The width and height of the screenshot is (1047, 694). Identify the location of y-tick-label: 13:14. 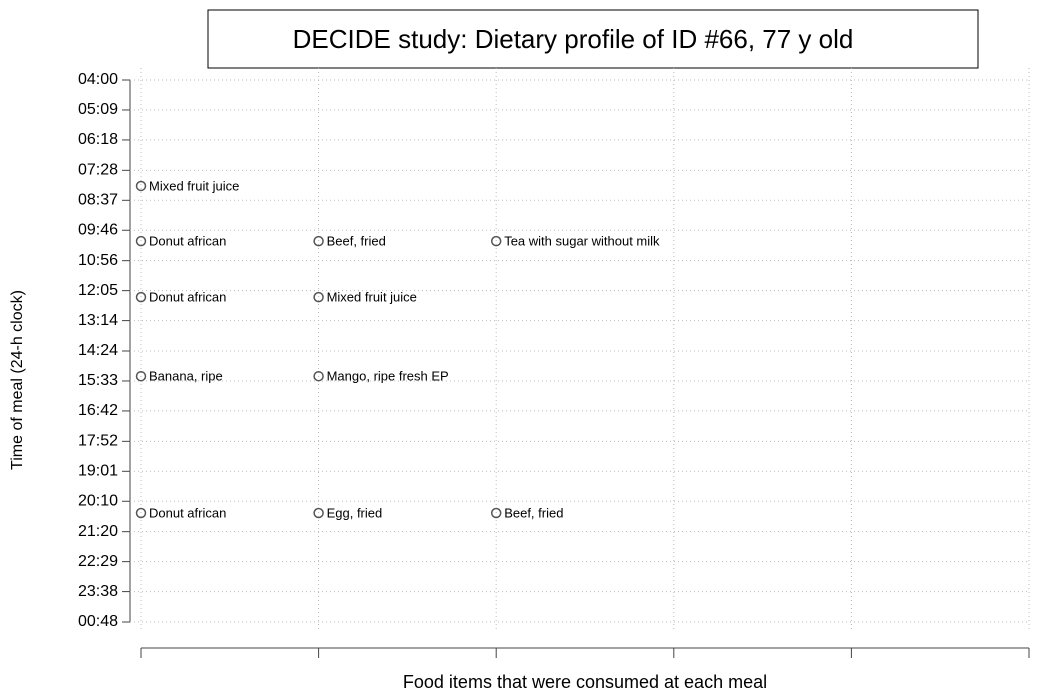
(98, 320).